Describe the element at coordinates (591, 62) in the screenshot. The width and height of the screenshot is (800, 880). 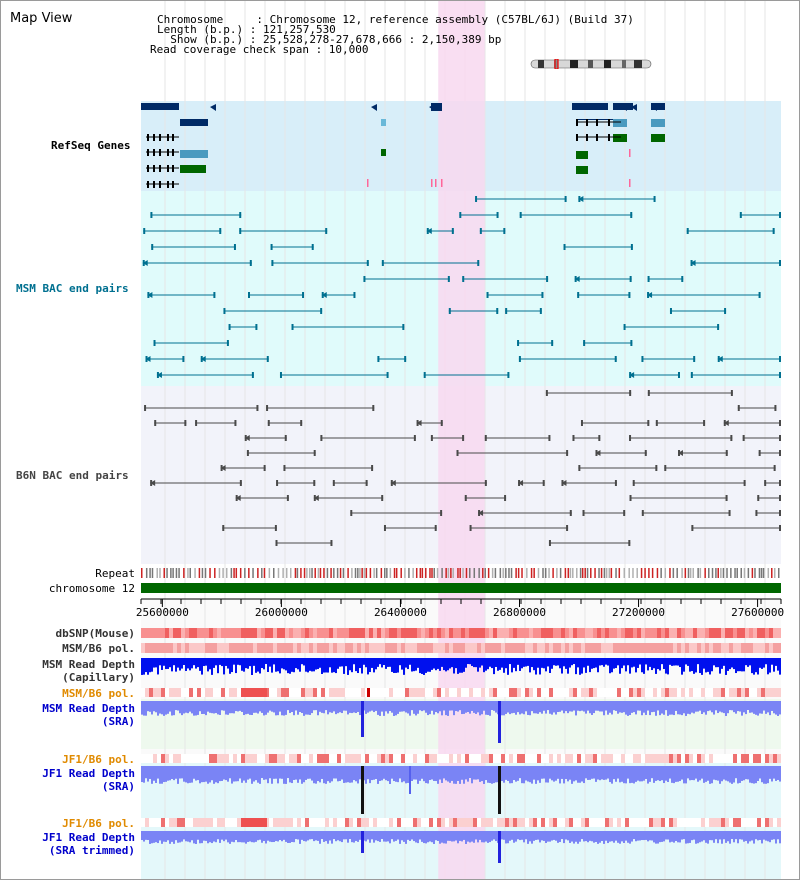
I see `chromosome-ideogram` at that location.